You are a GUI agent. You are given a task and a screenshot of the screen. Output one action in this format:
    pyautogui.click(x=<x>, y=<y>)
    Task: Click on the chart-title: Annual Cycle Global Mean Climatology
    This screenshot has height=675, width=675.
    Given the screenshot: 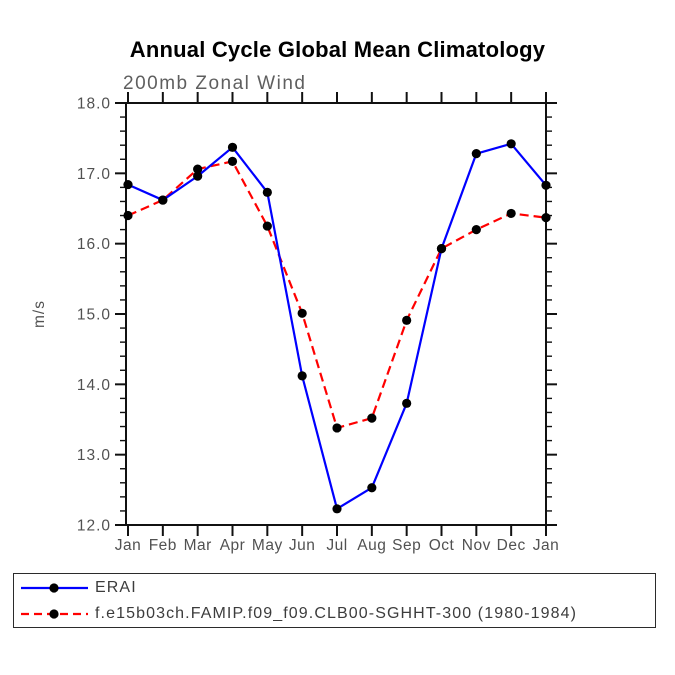 What is the action you would take?
    pyautogui.click(x=337, y=49)
    